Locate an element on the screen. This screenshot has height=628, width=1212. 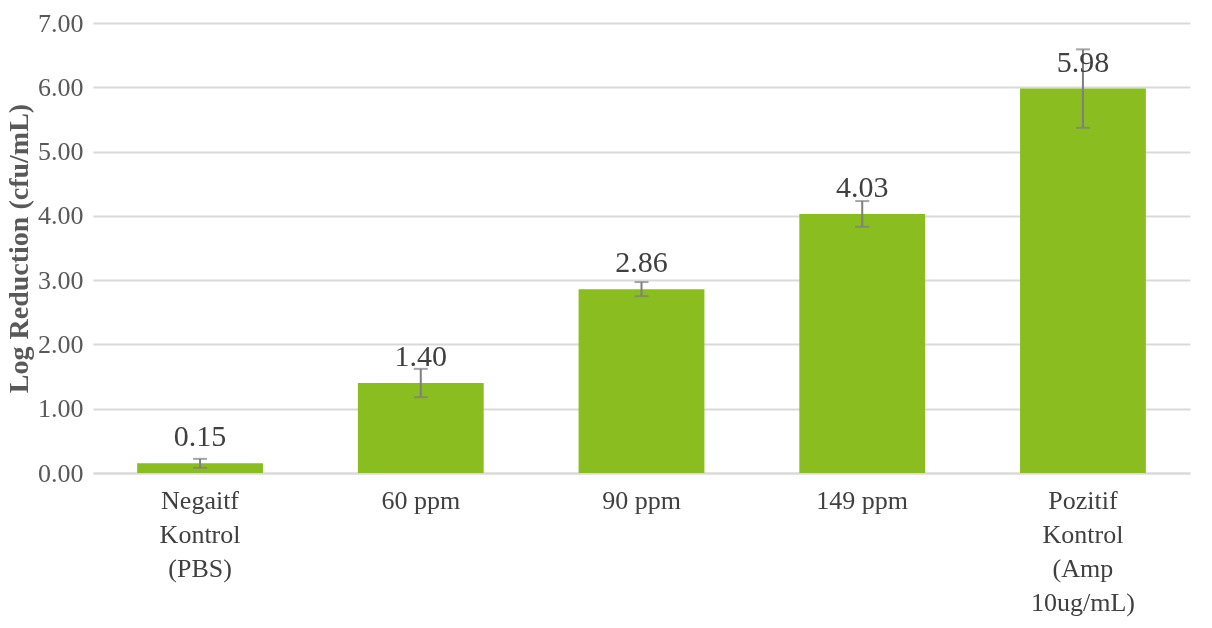
data-label: 2.86 is located at coordinates (641, 262).